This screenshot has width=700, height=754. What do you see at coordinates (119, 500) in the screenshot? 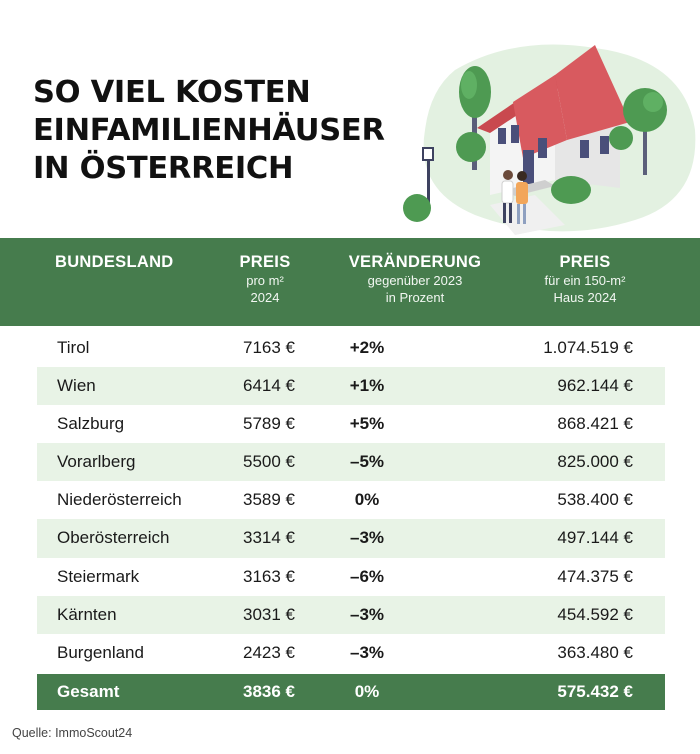
I see `region-cell: Niederösterreich` at bounding box center [119, 500].